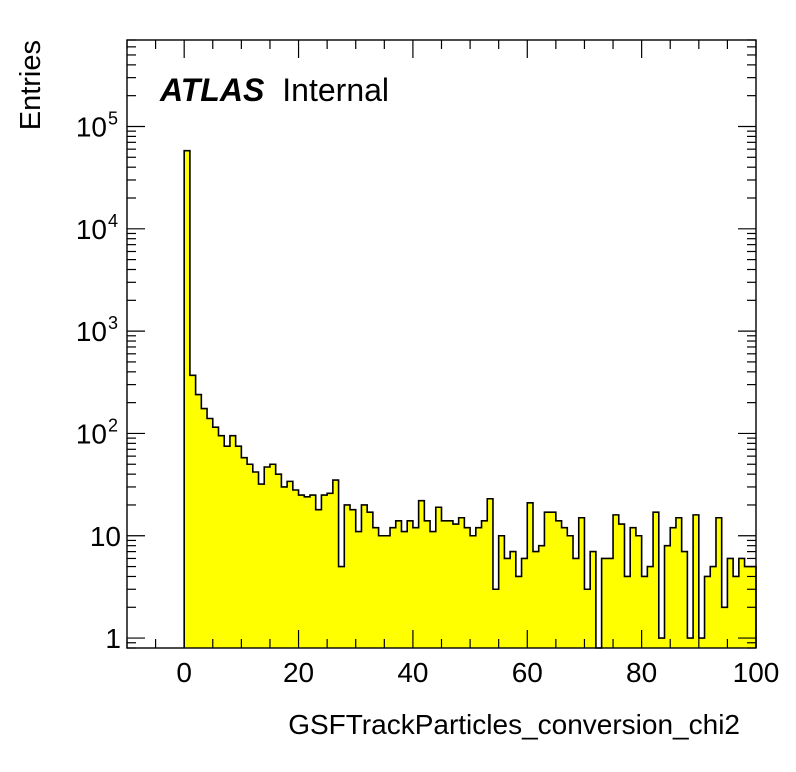 This screenshot has width=796, height=772. What do you see at coordinates (274, 90) in the screenshot?
I see `atlas-label: ATLAS Internal` at bounding box center [274, 90].